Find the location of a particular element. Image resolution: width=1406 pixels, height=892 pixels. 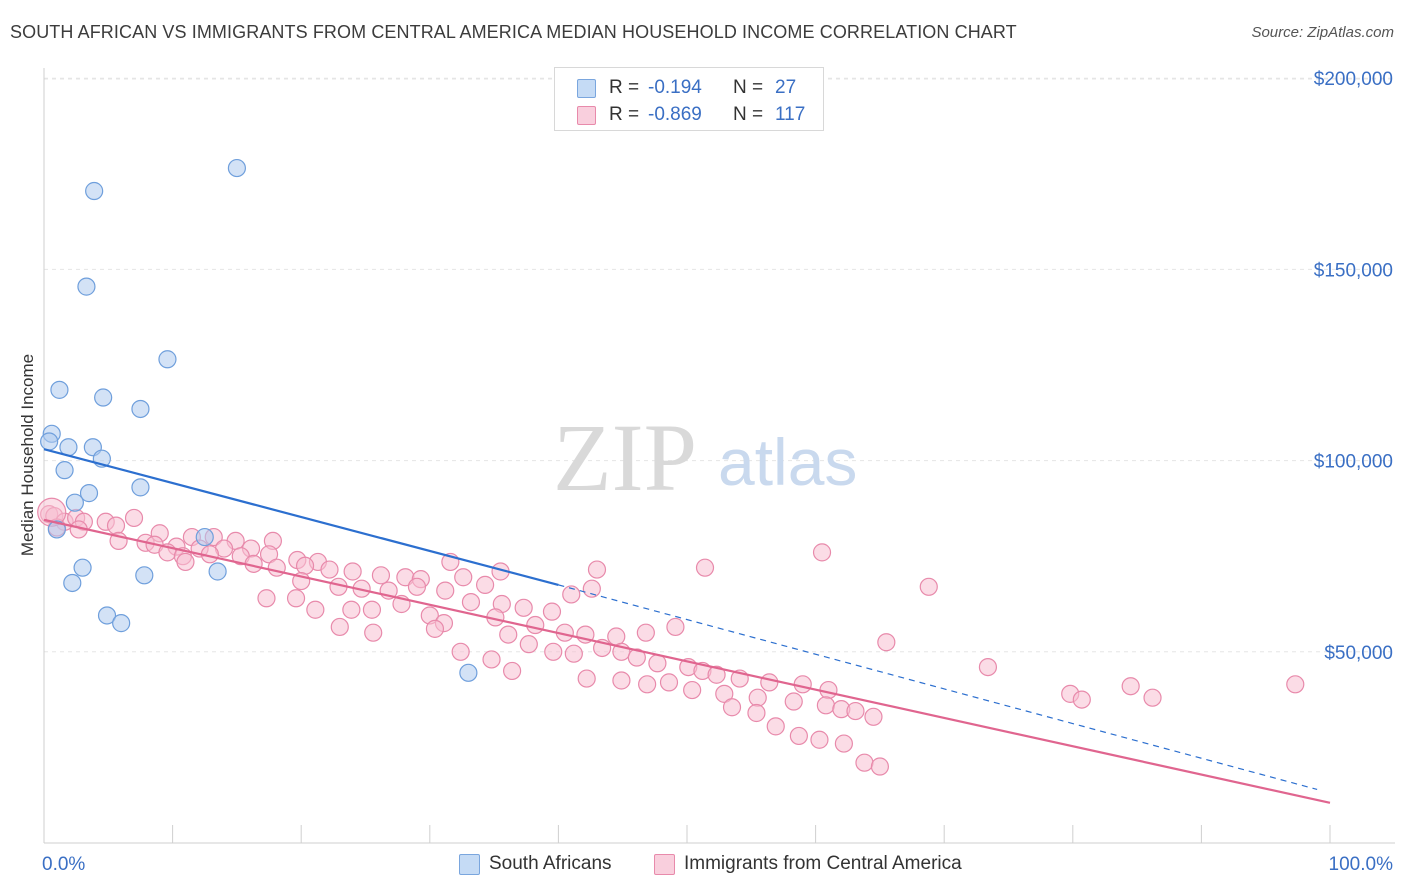

bottom-legend-swatch-blue is located at coordinates (469, 864).